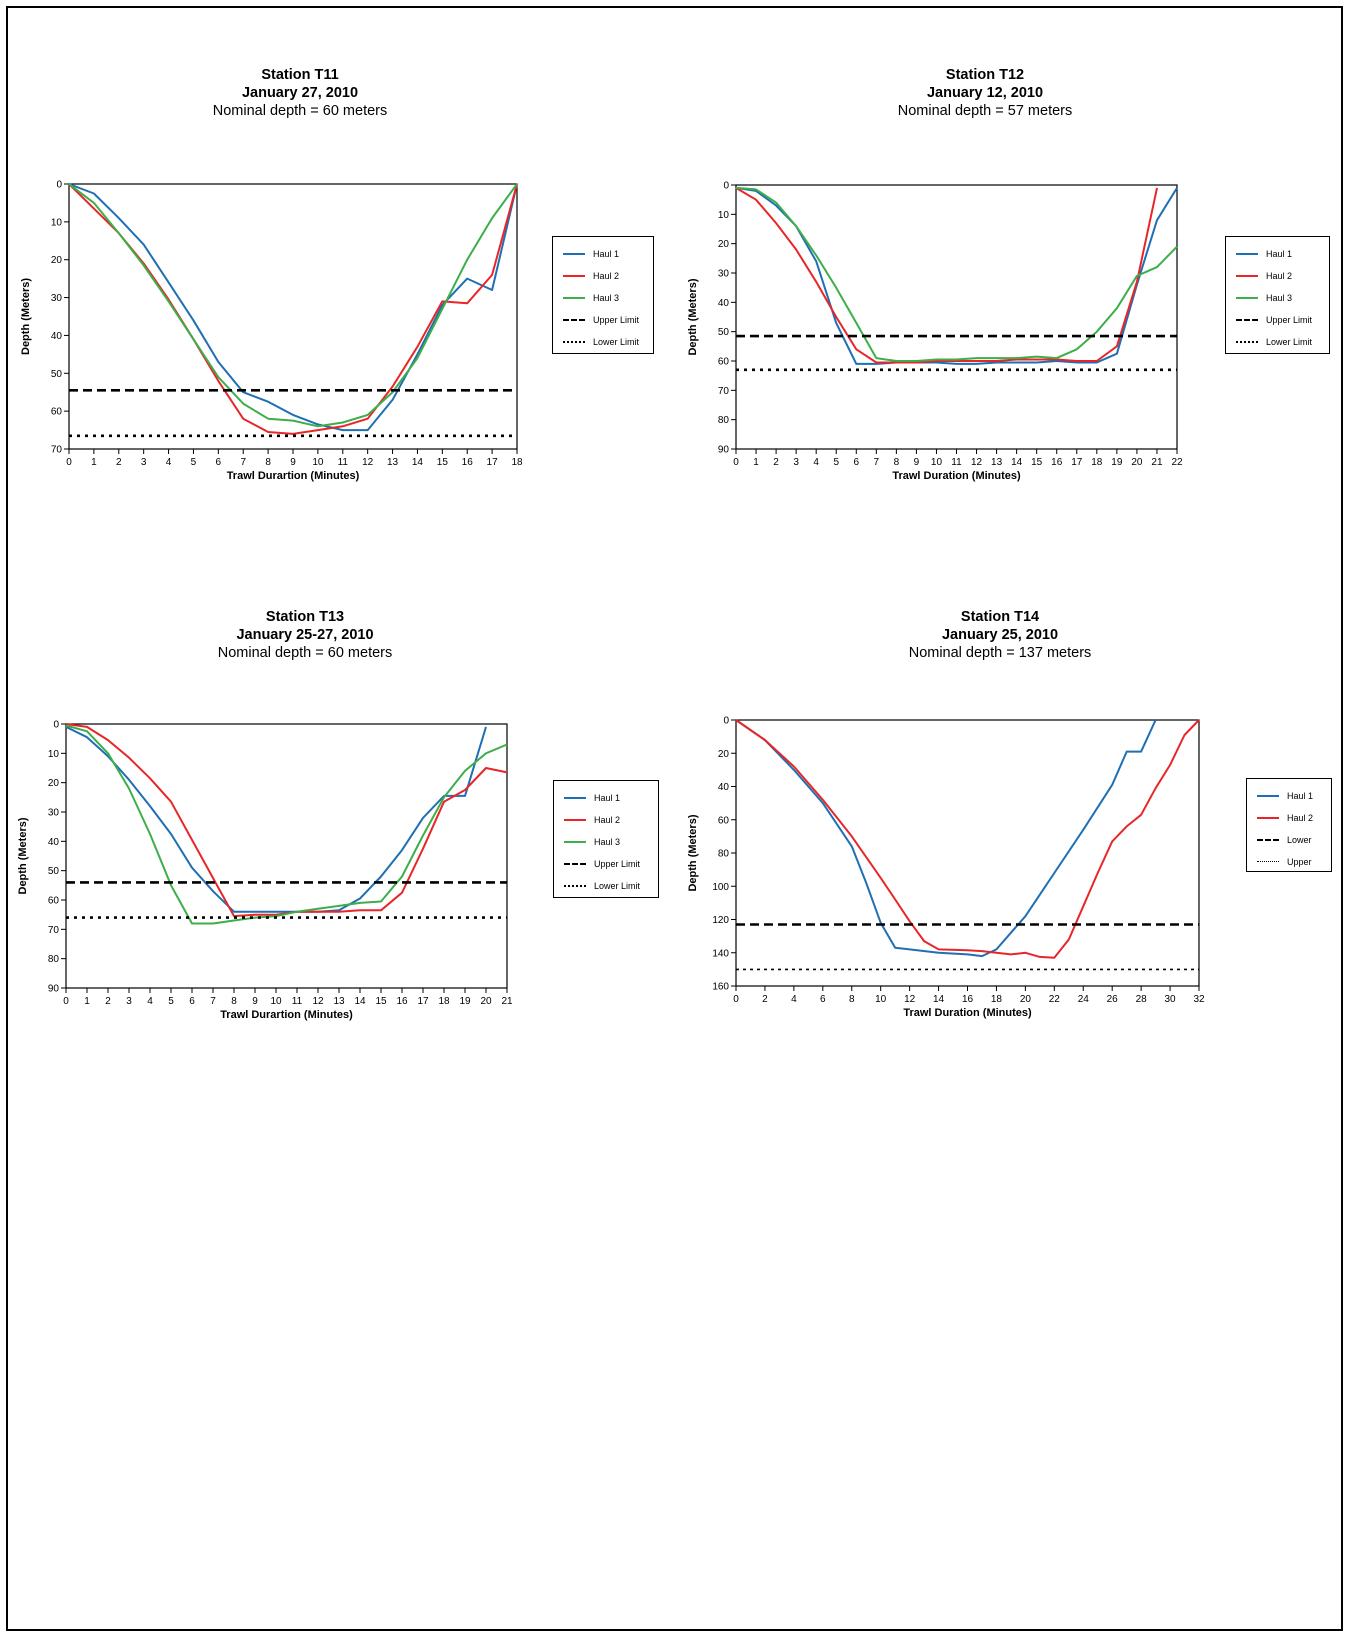  What do you see at coordinates (852, 999) in the screenshot?
I see `x-tick-label: 8` at bounding box center [852, 999].